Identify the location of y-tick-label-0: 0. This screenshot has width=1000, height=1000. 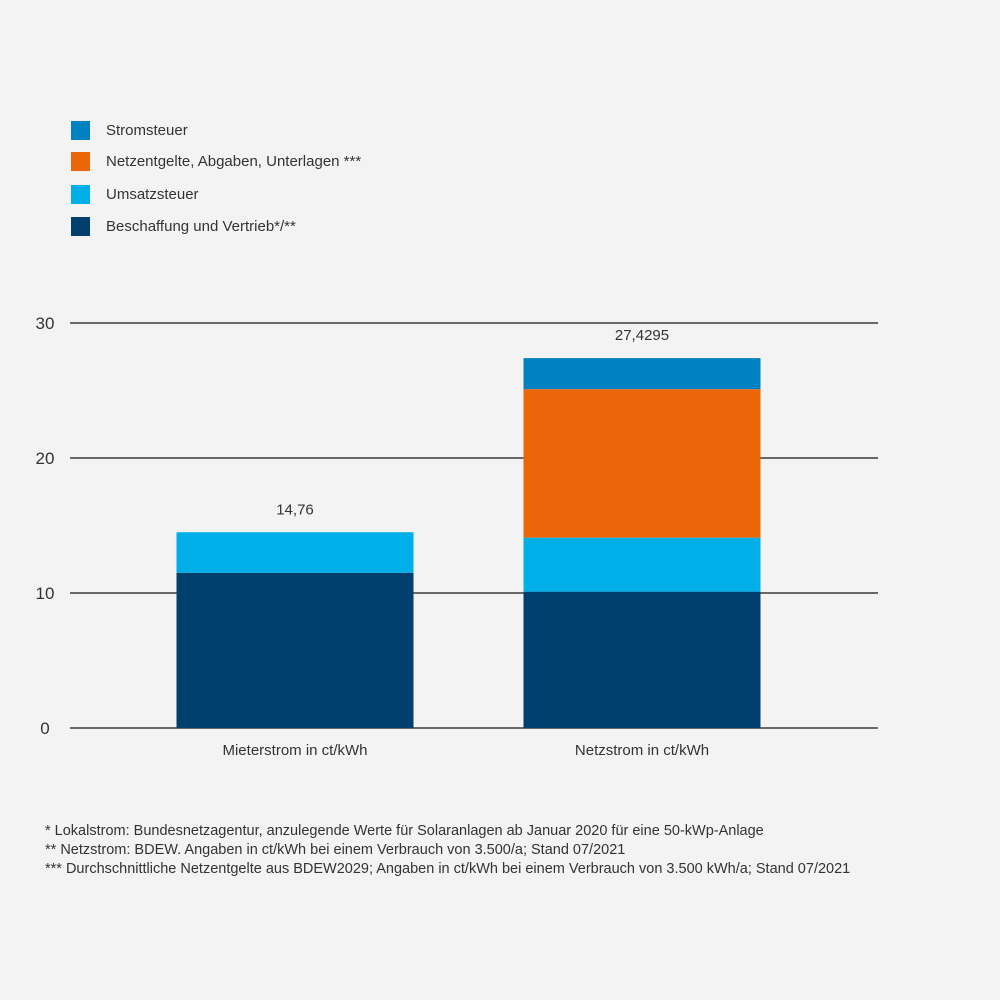
(44, 728).